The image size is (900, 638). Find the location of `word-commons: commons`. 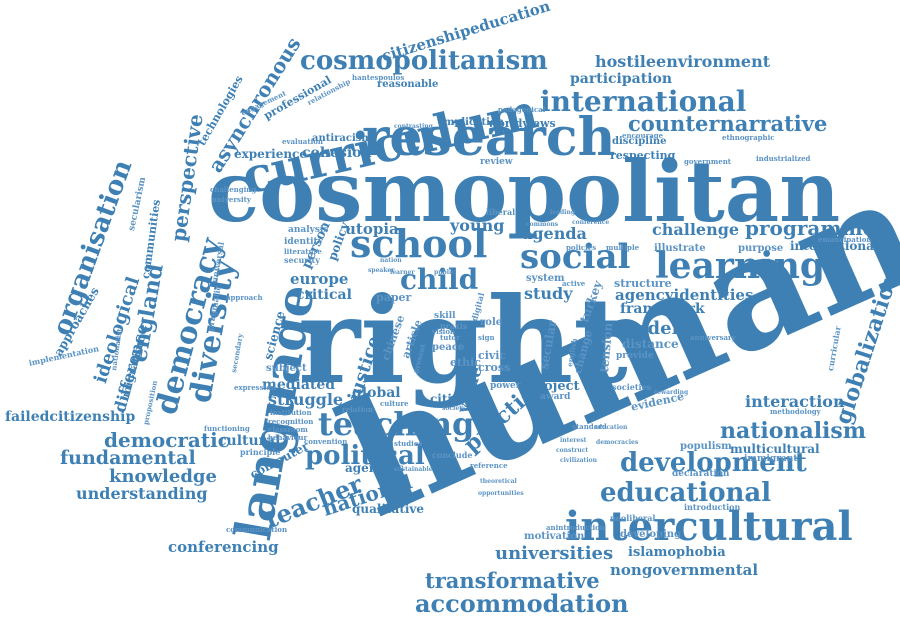

word-commons: commons is located at coordinates (542, 224).